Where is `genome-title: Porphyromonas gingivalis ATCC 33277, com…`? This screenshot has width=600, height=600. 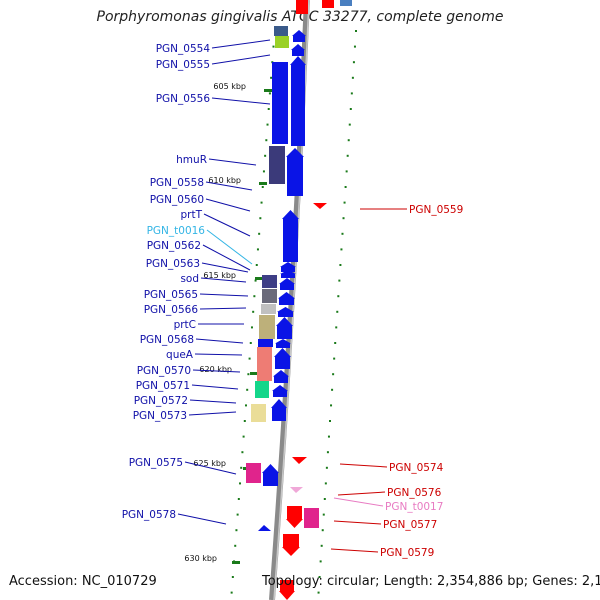 genome-title: Porphyromonas gingivalis ATCC 33277, com… is located at coordinates (300, 17).